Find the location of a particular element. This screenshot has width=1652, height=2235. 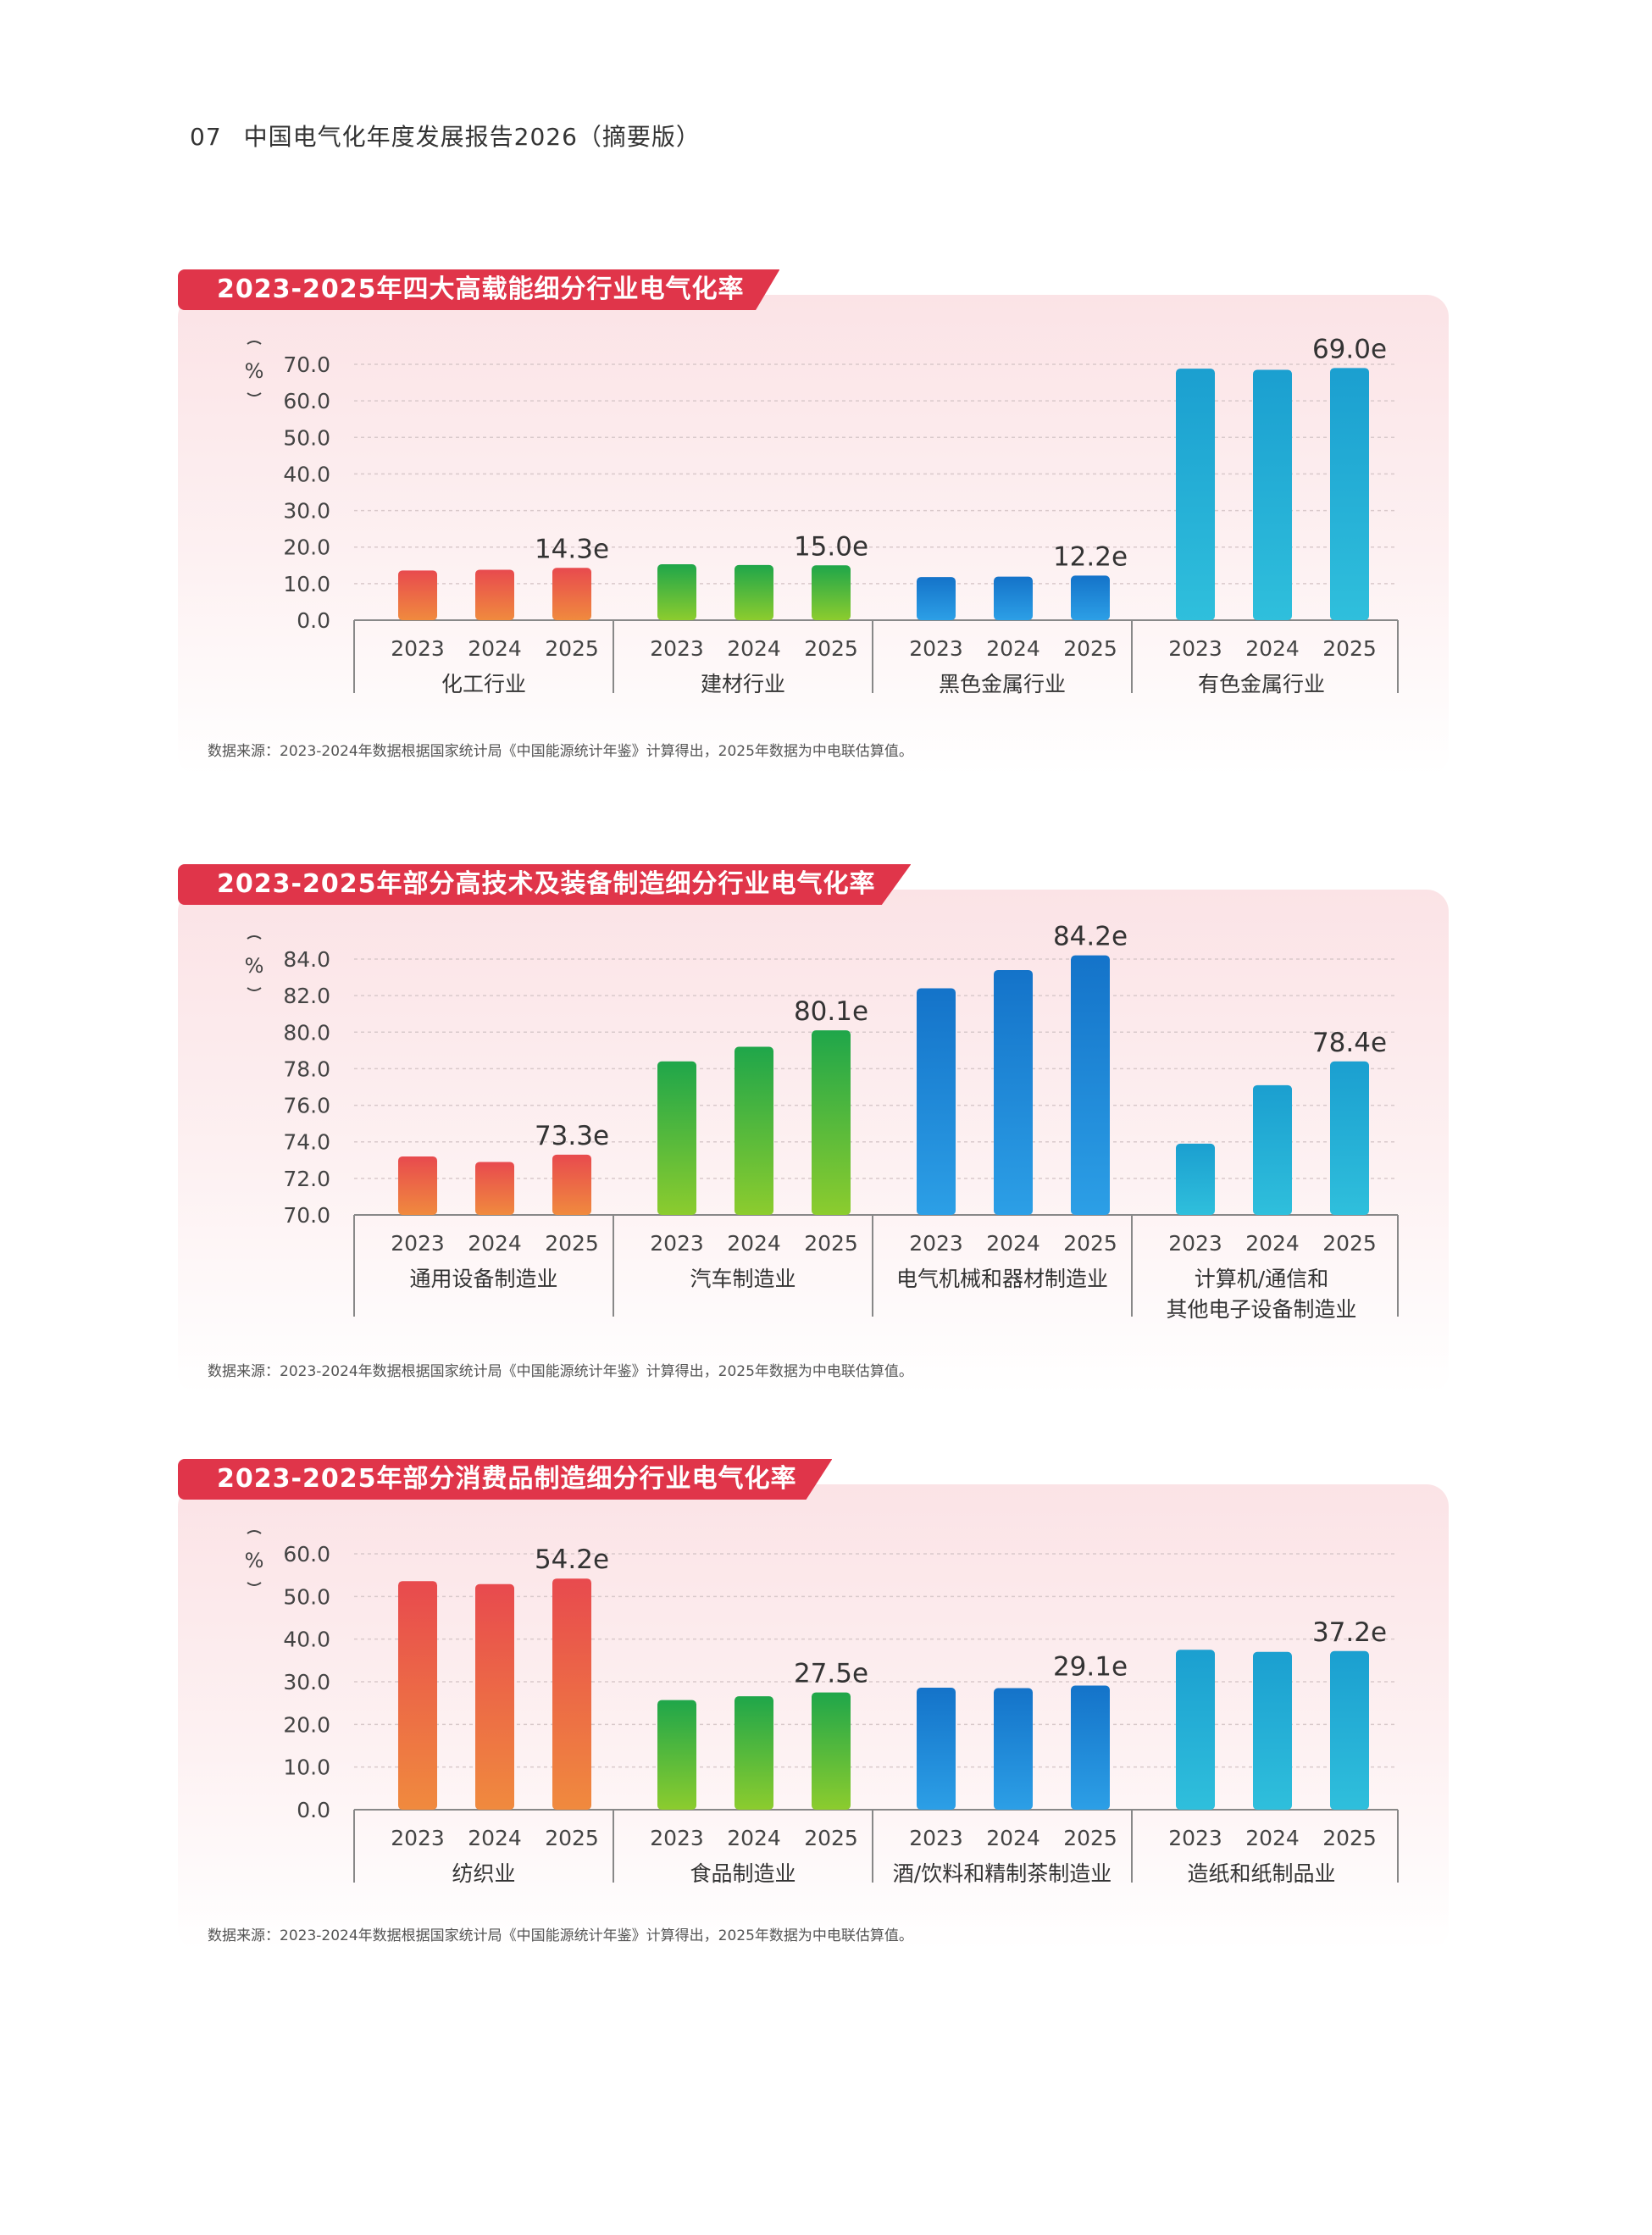

category-label: 食品制造业 is located at coordinates (743, 1873).